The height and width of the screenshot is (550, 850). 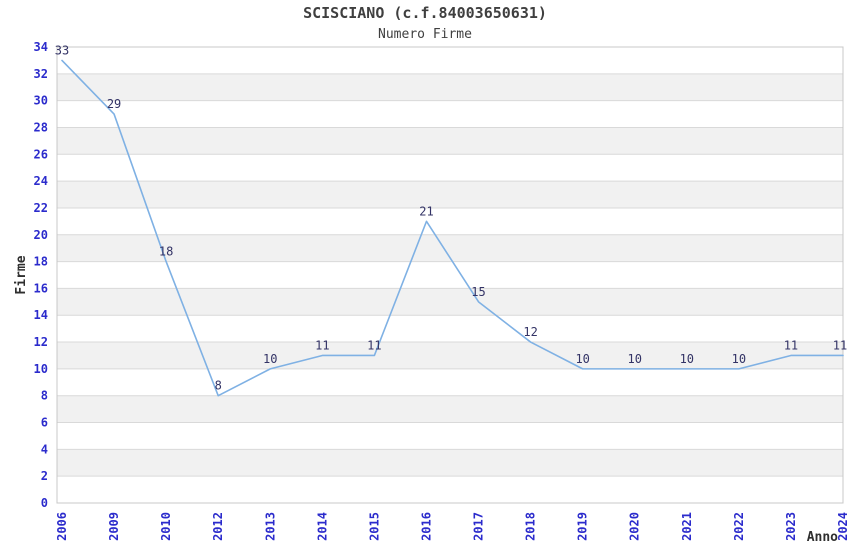 I want to click on y-tick-label: 30, so click(x=41, y=101).